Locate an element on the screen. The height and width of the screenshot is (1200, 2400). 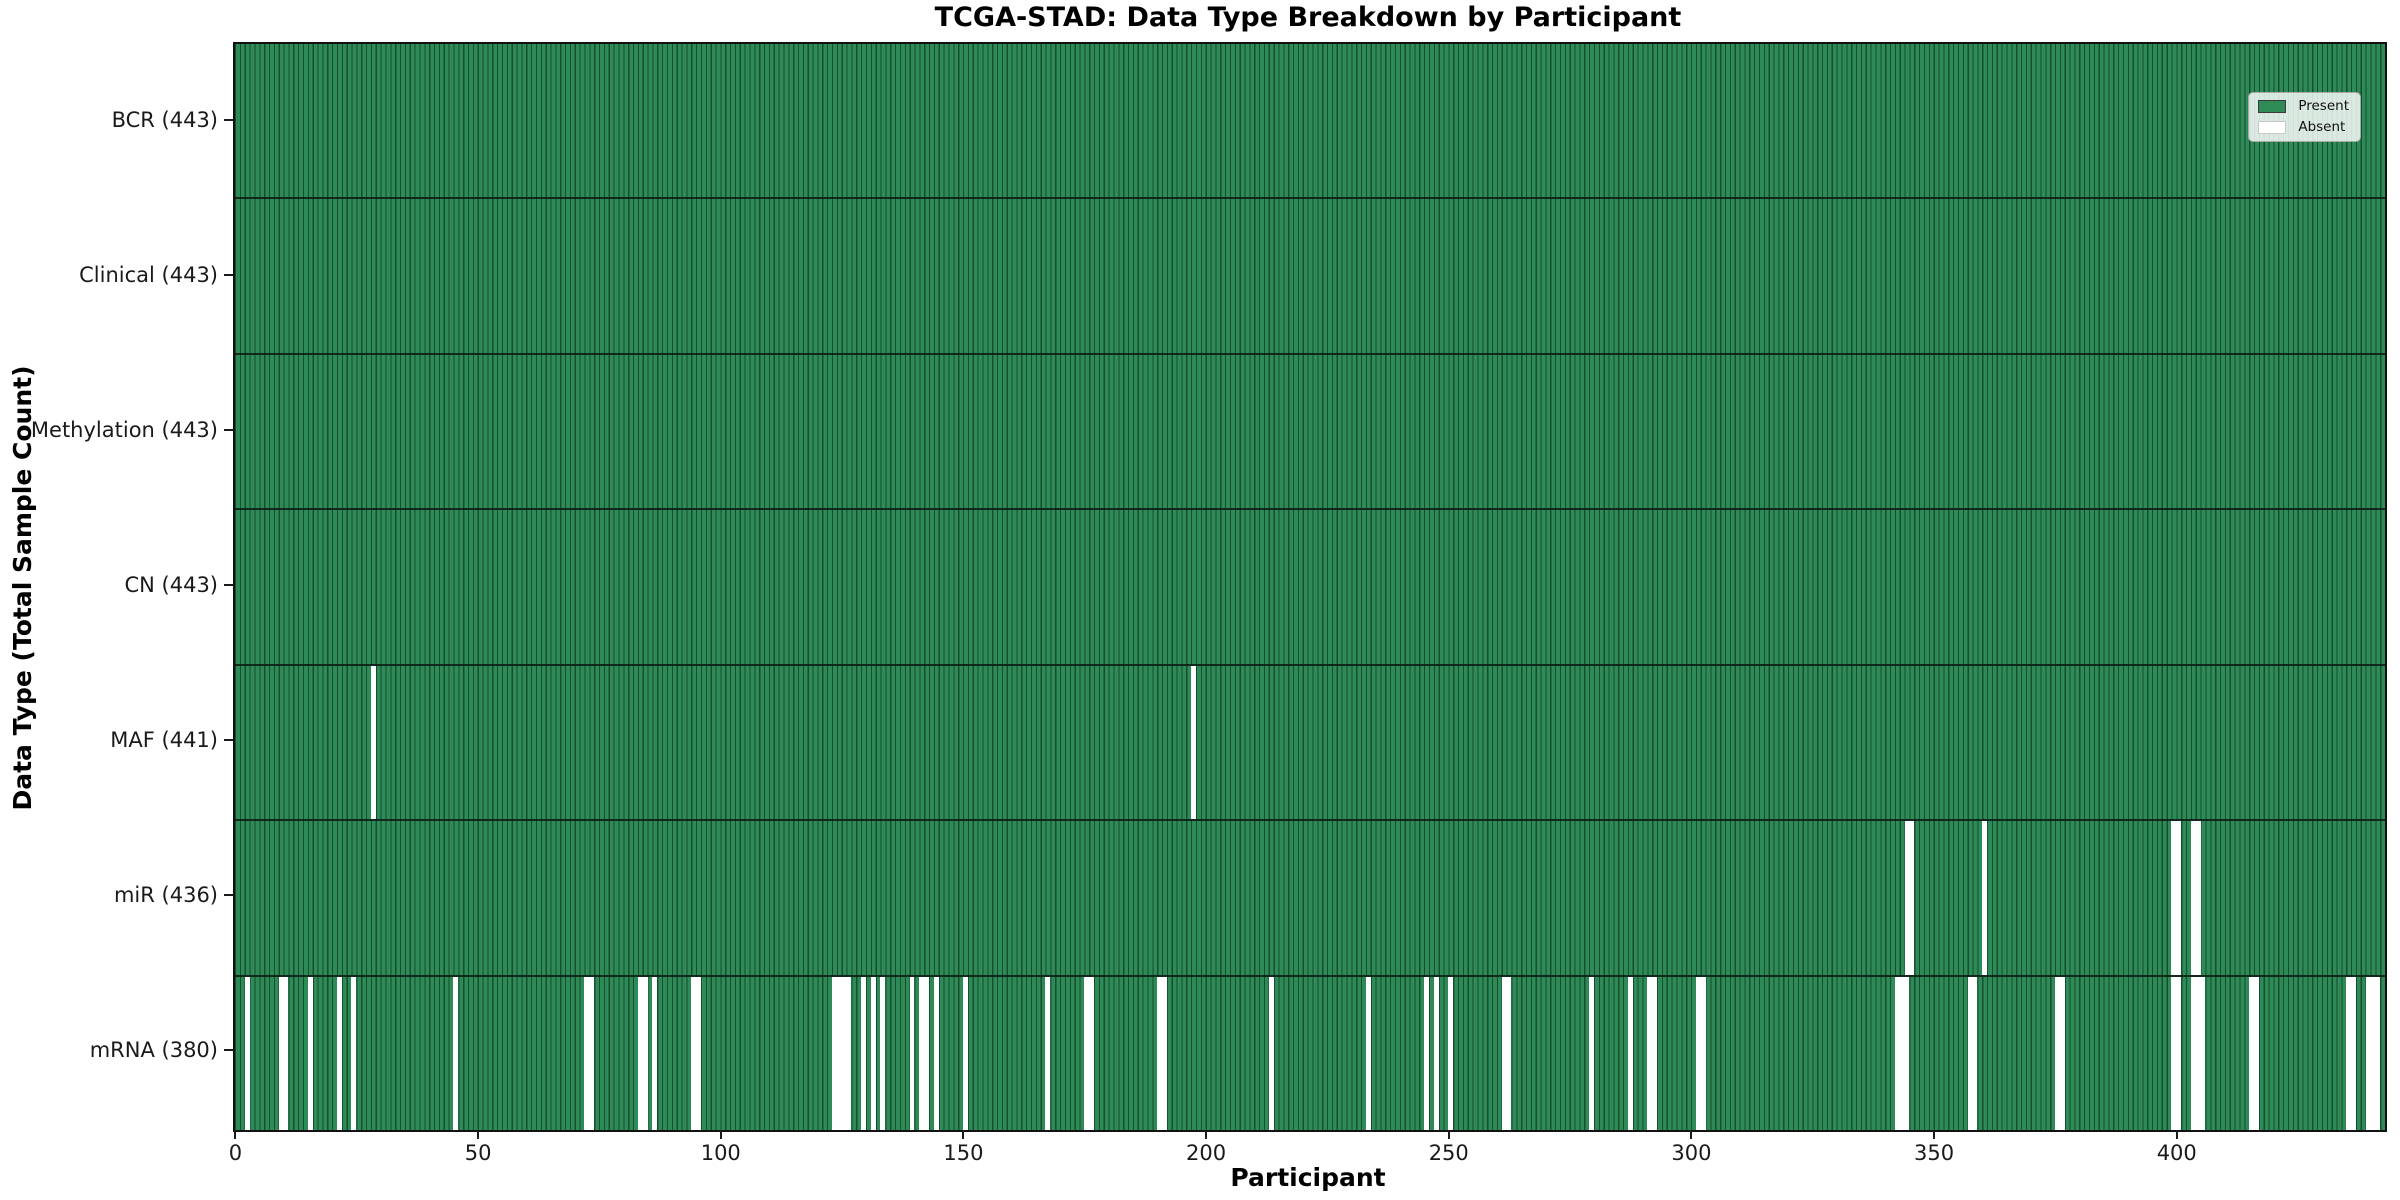
x-tick-label-350: 350 is located at coordinates (1934, 1153).